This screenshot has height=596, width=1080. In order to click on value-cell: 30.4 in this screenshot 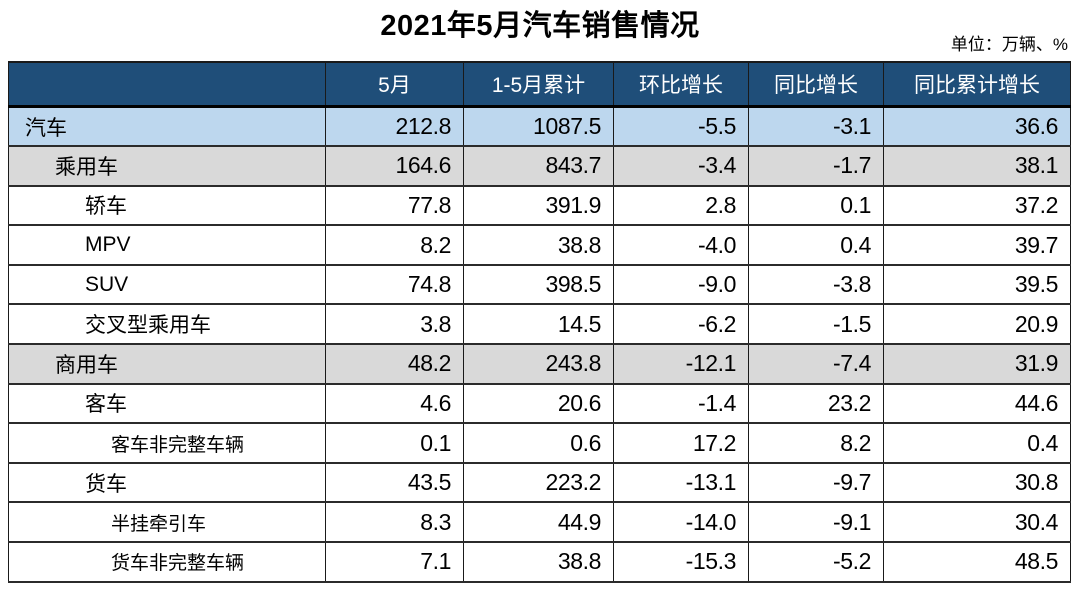, I will do `click(977, 522)`.